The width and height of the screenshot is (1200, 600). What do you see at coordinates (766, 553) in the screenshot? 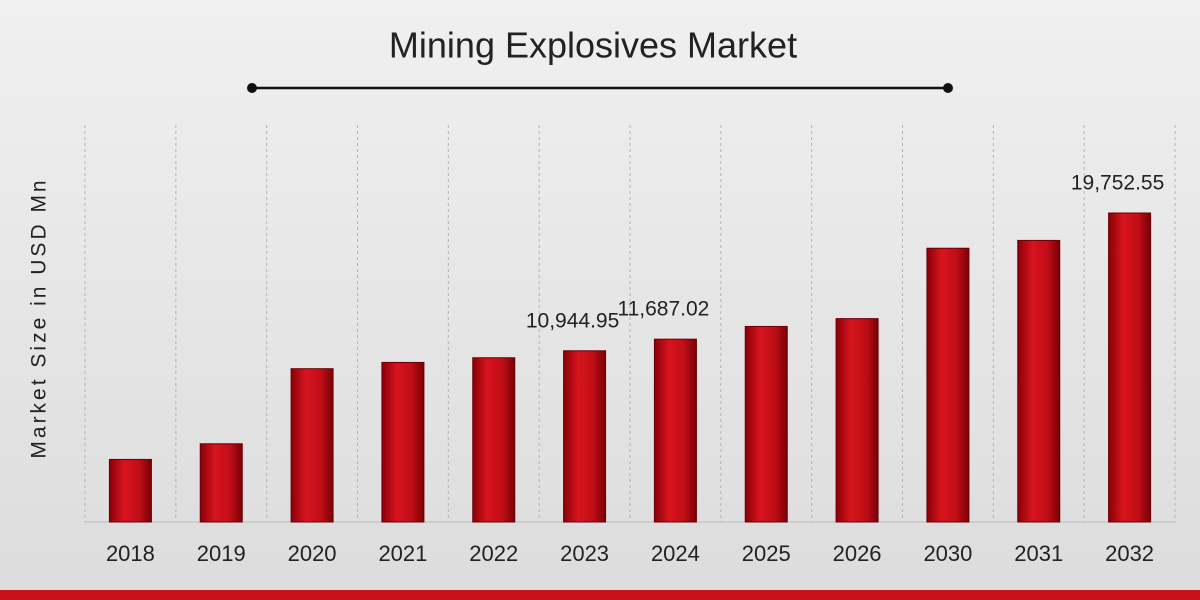
I see `x-tick-label: 2025` at bounding box center [766, 553].